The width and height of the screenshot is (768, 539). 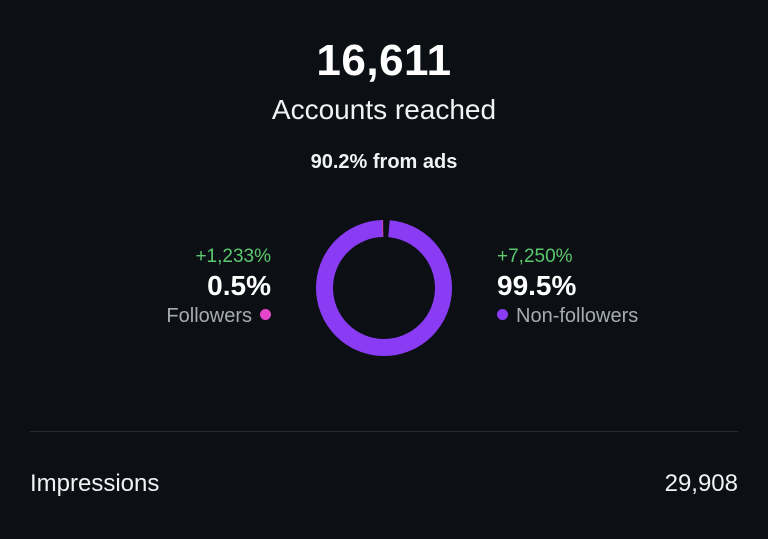 What do you see at coordinates (701, 483) in the screenshot?
I see `impressions-value: 29,908` at bounding box center [701, 483].